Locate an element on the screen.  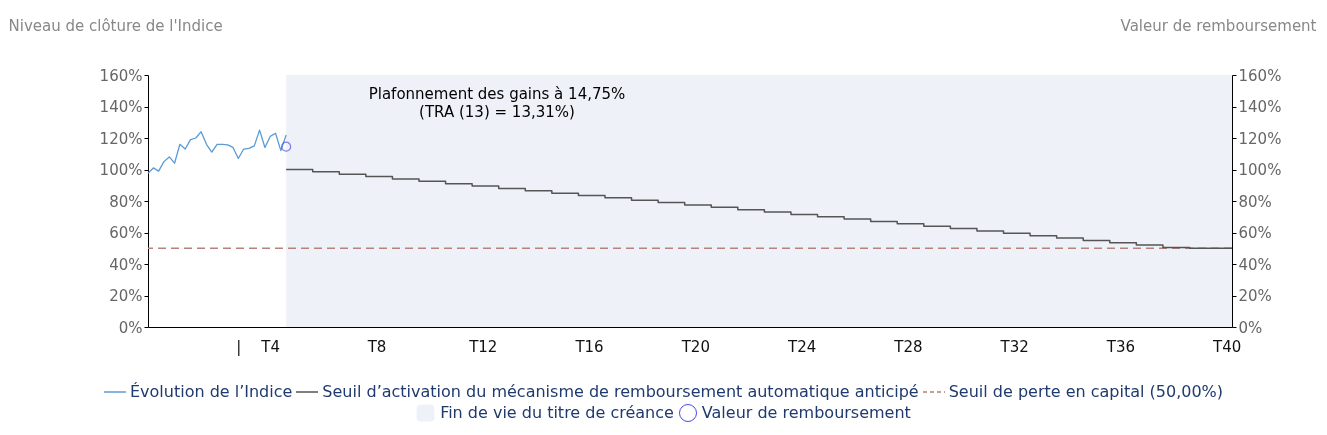
y-tick-label: 120% is located at coordinates (121, 138).